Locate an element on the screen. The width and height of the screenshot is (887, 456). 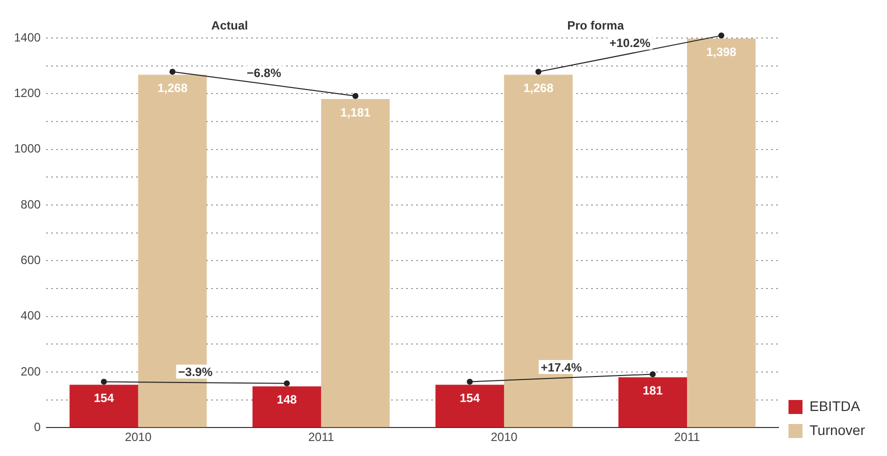
data-label: 1,181 is located at coordinates (355, 112).